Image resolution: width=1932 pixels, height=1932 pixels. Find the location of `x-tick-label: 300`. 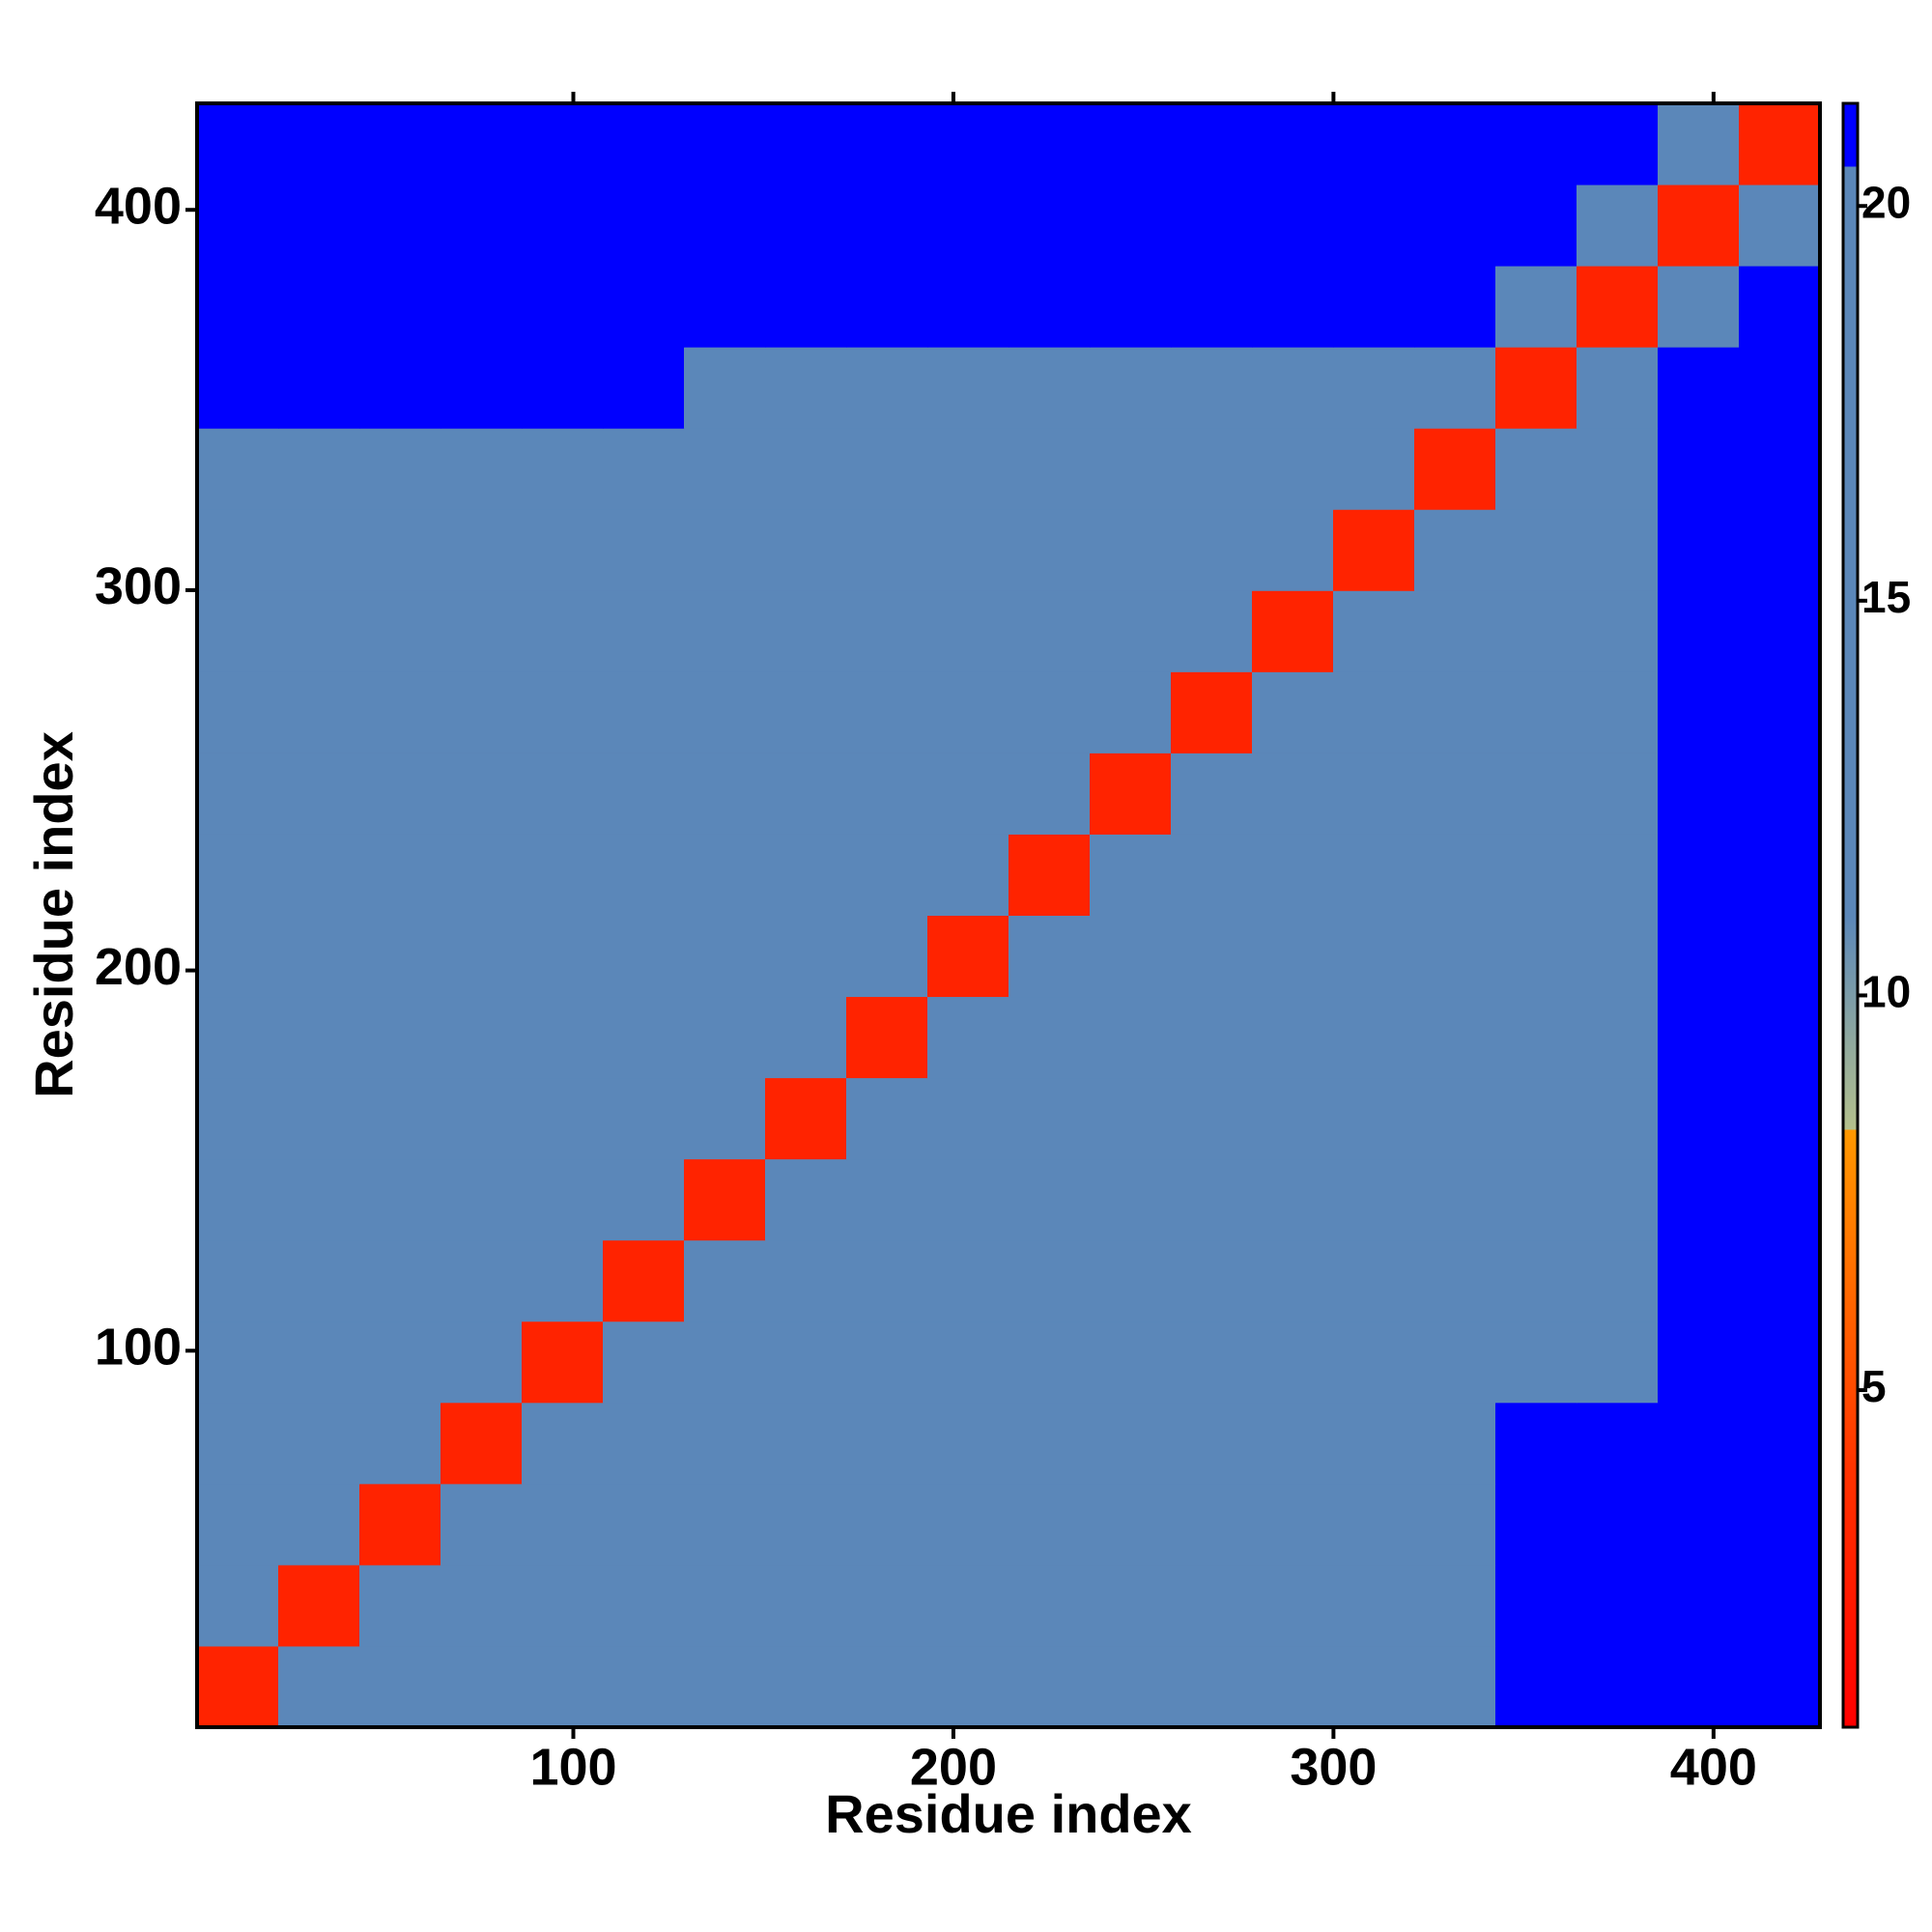

x-tick-label: 300 is located at coordinates (1333, 1767).